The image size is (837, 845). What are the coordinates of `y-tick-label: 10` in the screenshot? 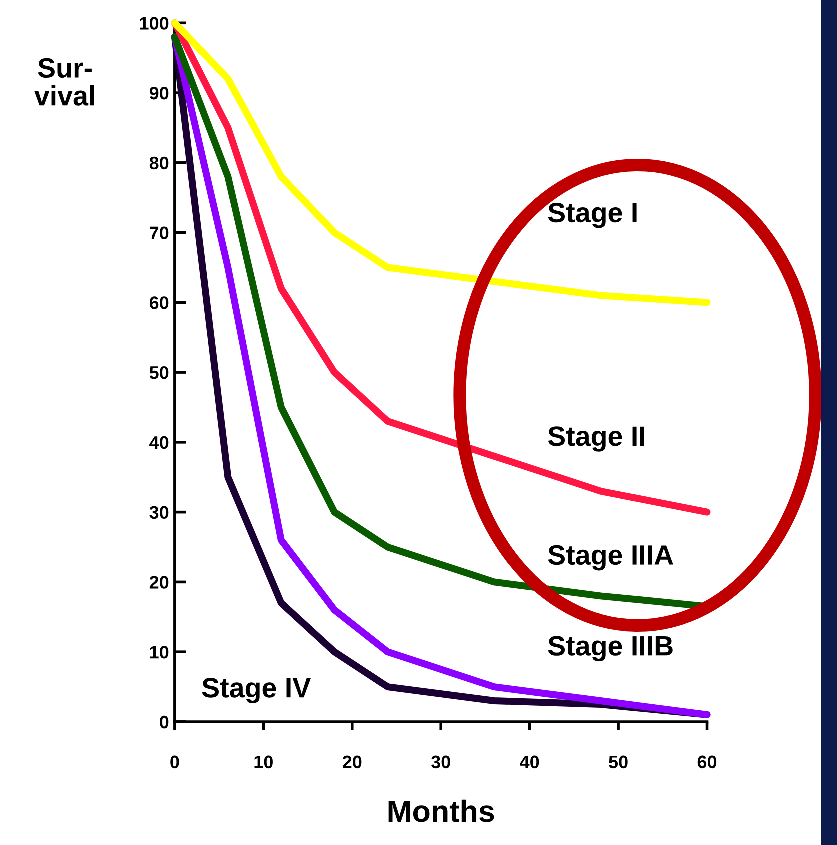 It's located at (159, 652).